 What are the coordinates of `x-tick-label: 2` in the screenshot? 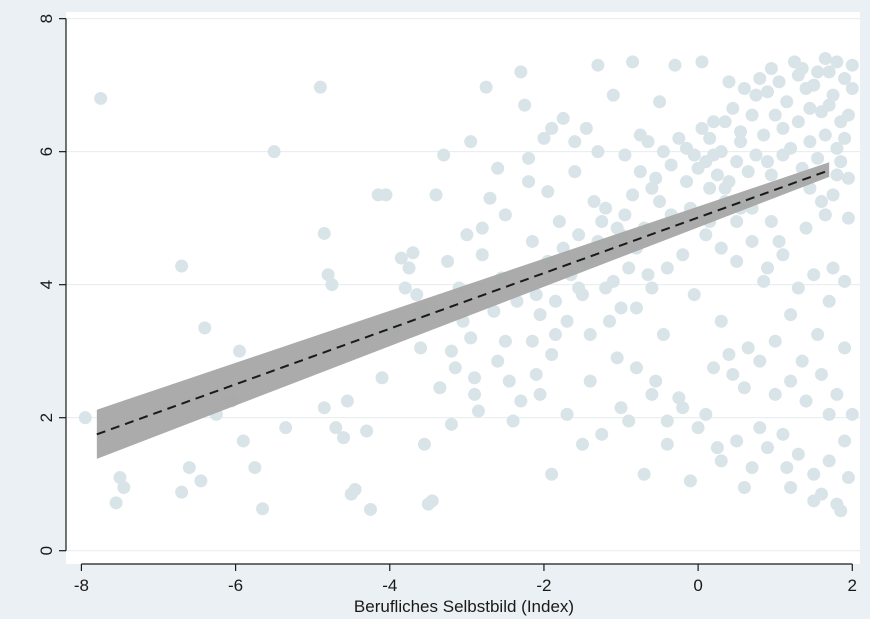 It's located at (852, 585).